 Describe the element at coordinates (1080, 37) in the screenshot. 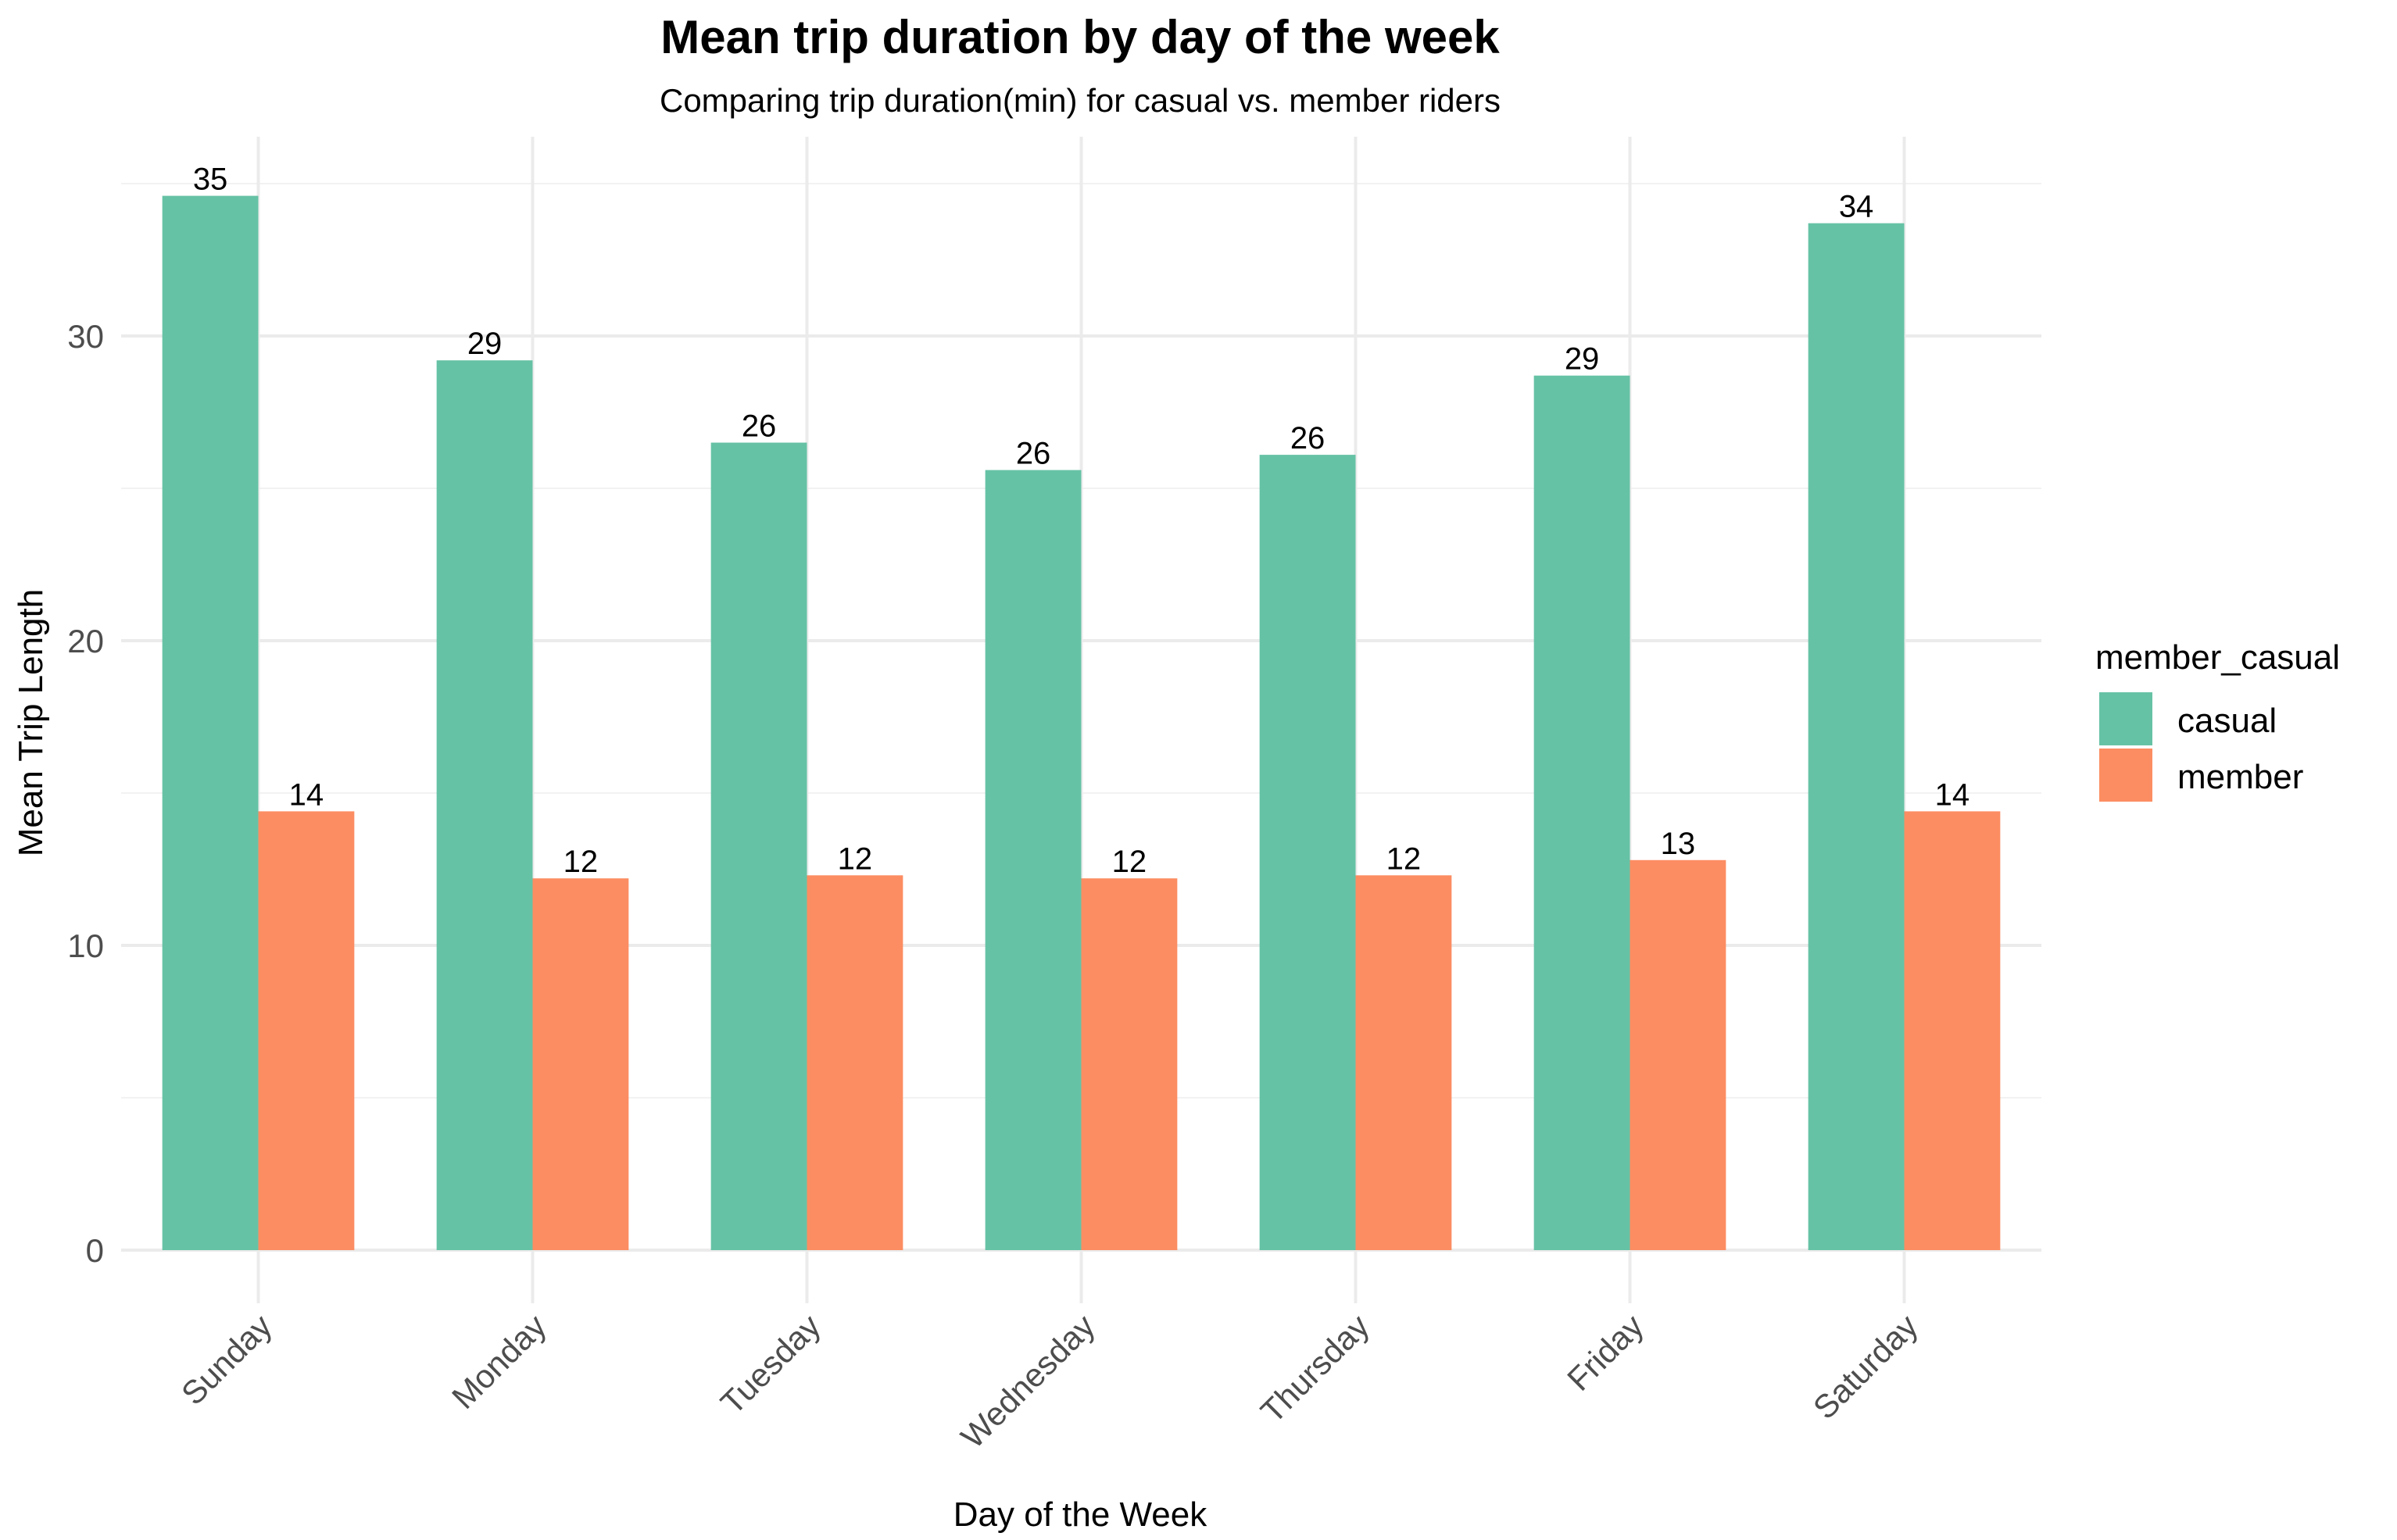

I see `chart-title: Mean trip duration by day of the week` at that location.